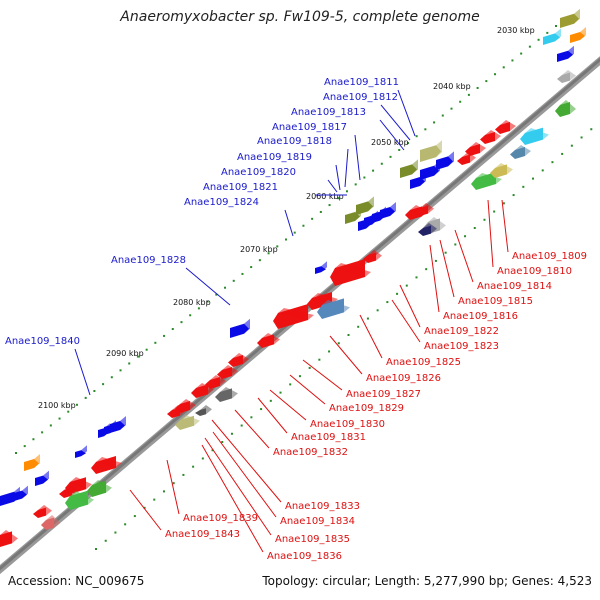 Image resolution: width=600 pixels, height=600 pixels. What do you see at coordinates (328, 437) in the screenshot?
I see `reverse-gene-label: Anae109_1831` at bounding box center [328, 437].